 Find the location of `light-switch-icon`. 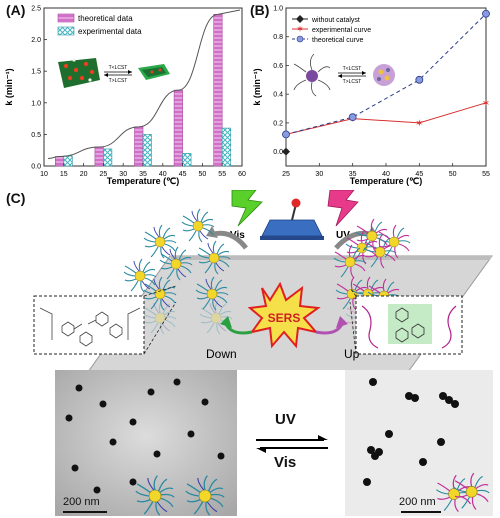

light-switch-icon is located at coordinates (292, 219).